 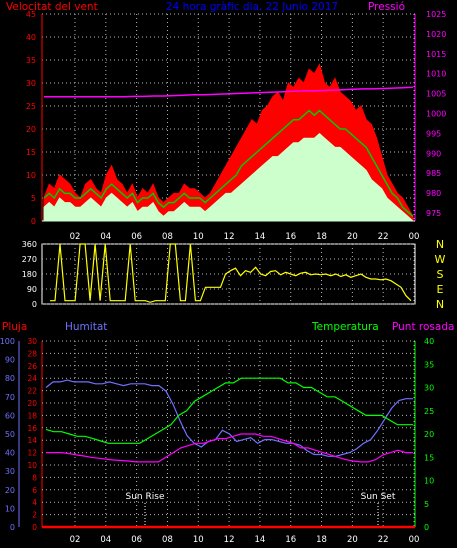 I want to click on compass-label: W, so click(x=440, y=259).